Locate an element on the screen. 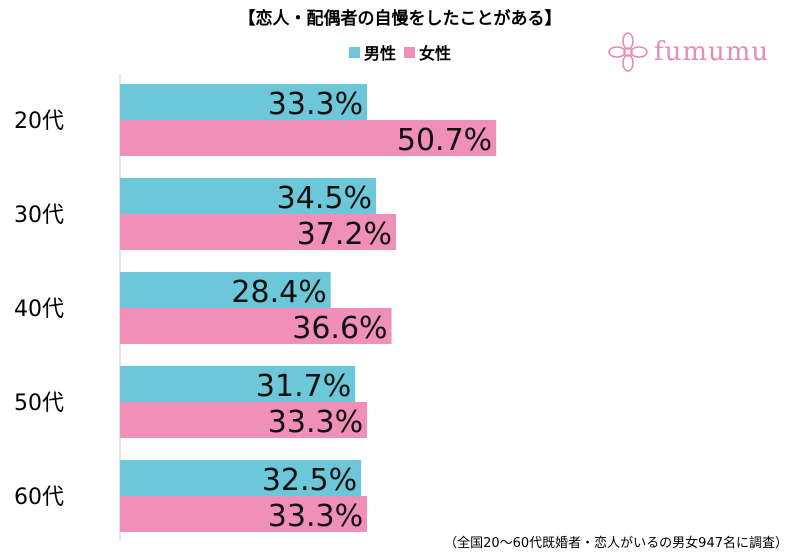 This screenshot has width=800, height=555. survey-note: （全国20〜60代既婚者・恋人がいるの男女947名に調査） is located at coordinates (616, 543).